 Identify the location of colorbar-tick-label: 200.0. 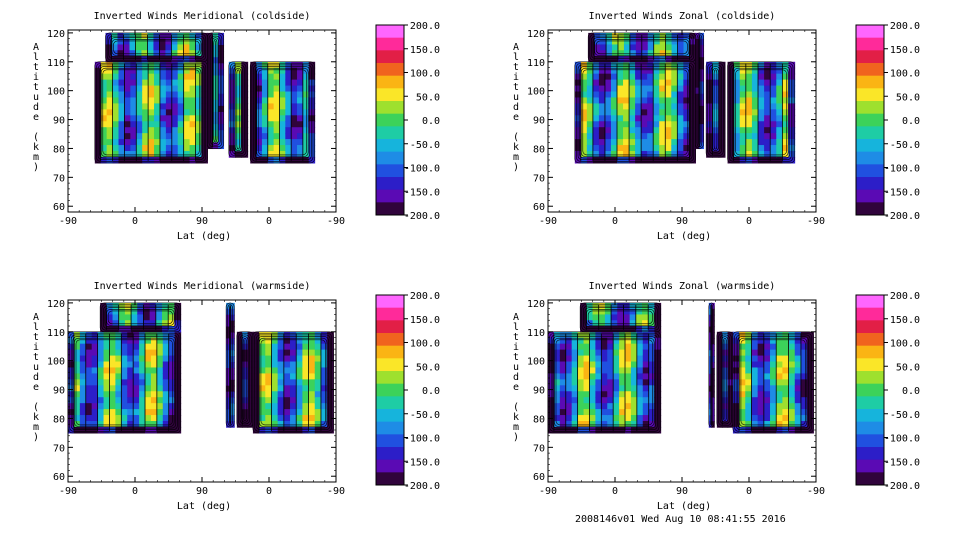
(425, 296).